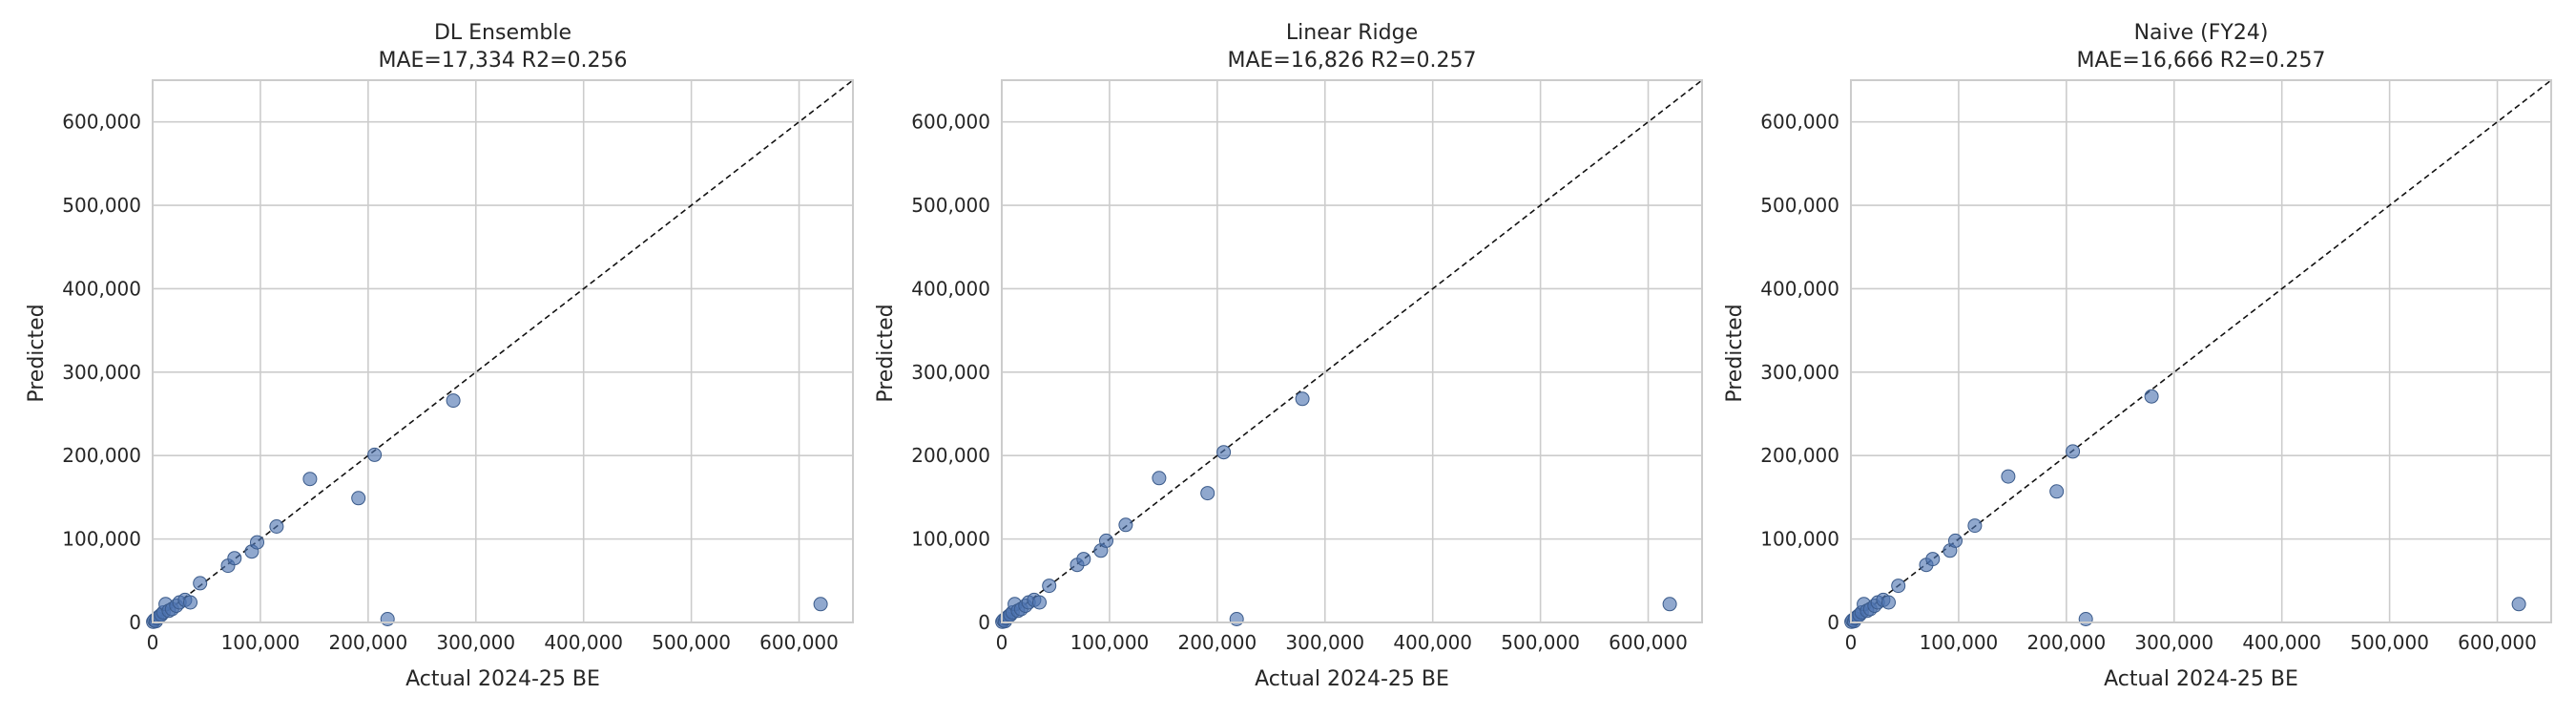 This screenshot has width=2576, height=716. I want to click on panel-title: Linear Ridge, so click(1352, 33).